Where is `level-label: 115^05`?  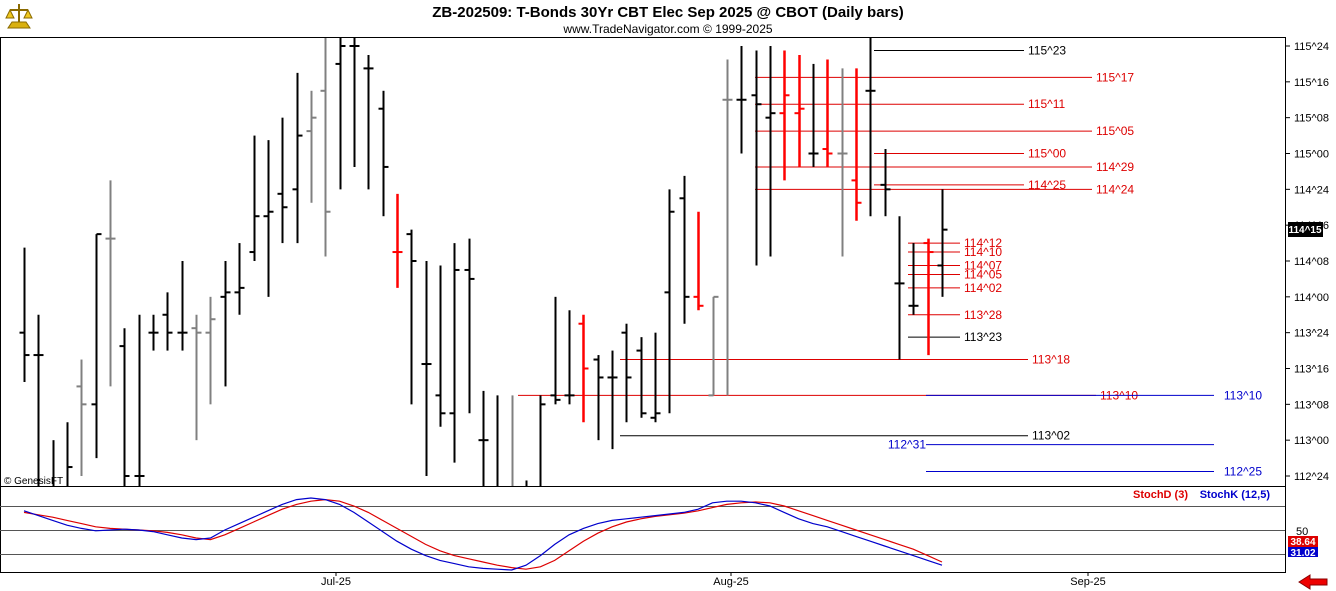
level-label: 115^05 is located at coordinates (1115, 131).